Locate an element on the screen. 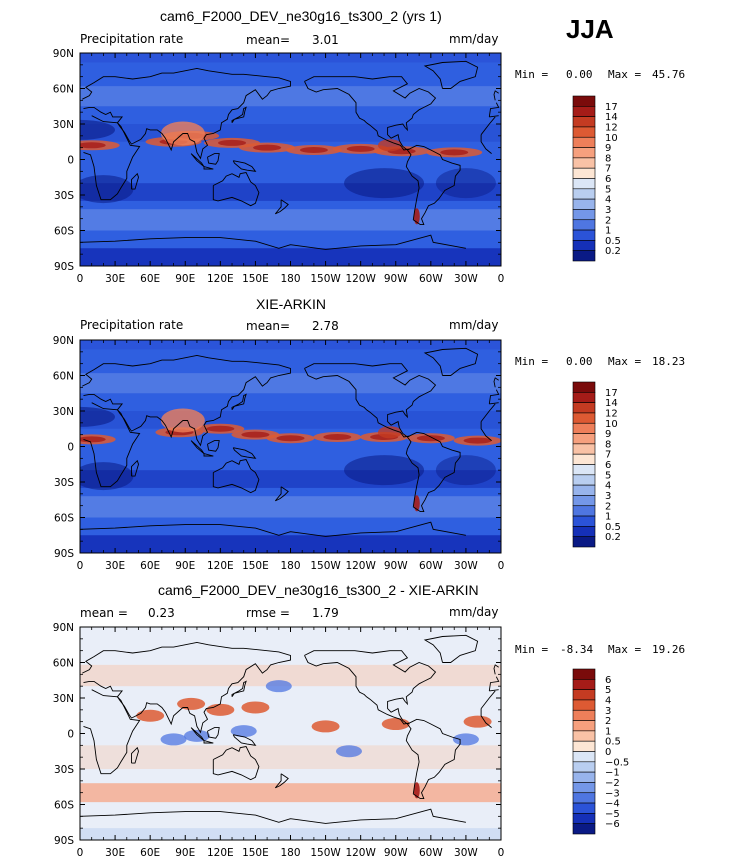 The width and height of the screenshot is (732, 865). colorbar-label: 0.2 is located at coordinates (613, 537).